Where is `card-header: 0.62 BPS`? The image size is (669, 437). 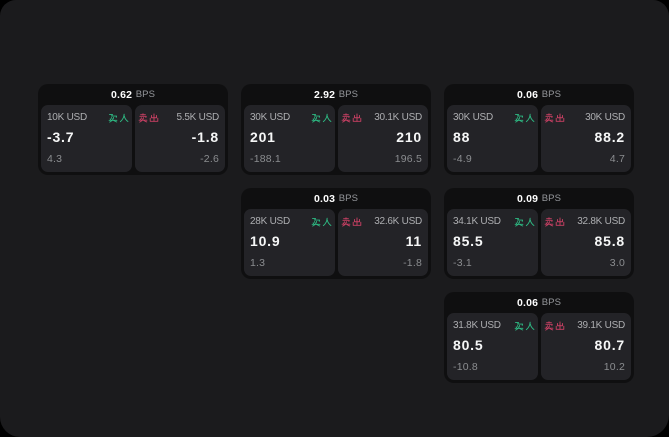 card-header: 0.62 BPS is located at coordinates (133, 94).